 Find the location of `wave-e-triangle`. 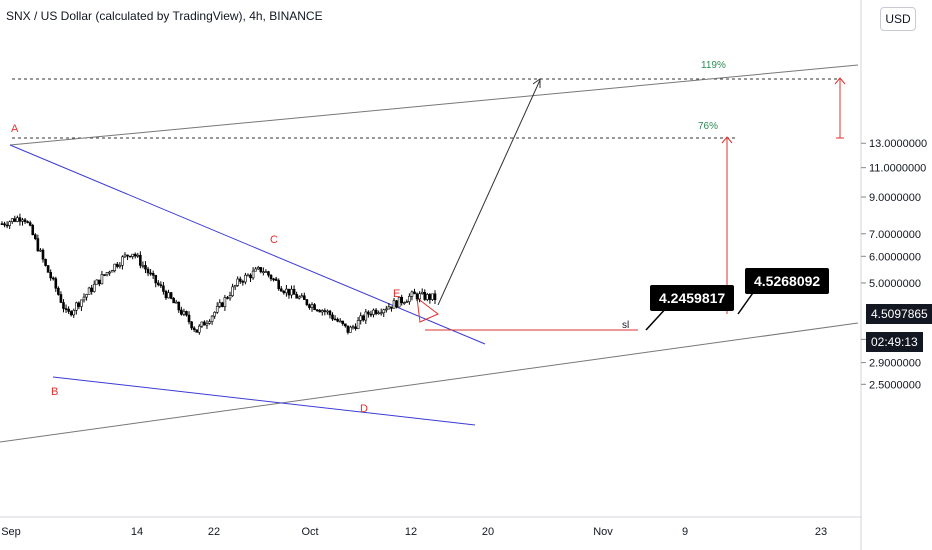

wave-e-triangle is located at coordinates (427, 309).